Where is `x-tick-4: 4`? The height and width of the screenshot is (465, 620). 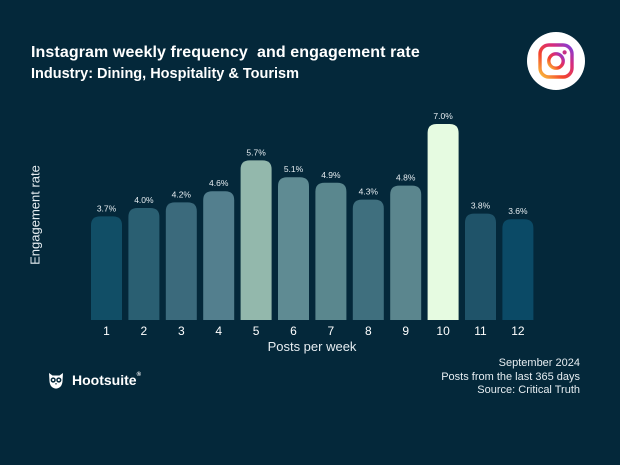
x-tick-4: 4 is located at coordinates (218, 331).